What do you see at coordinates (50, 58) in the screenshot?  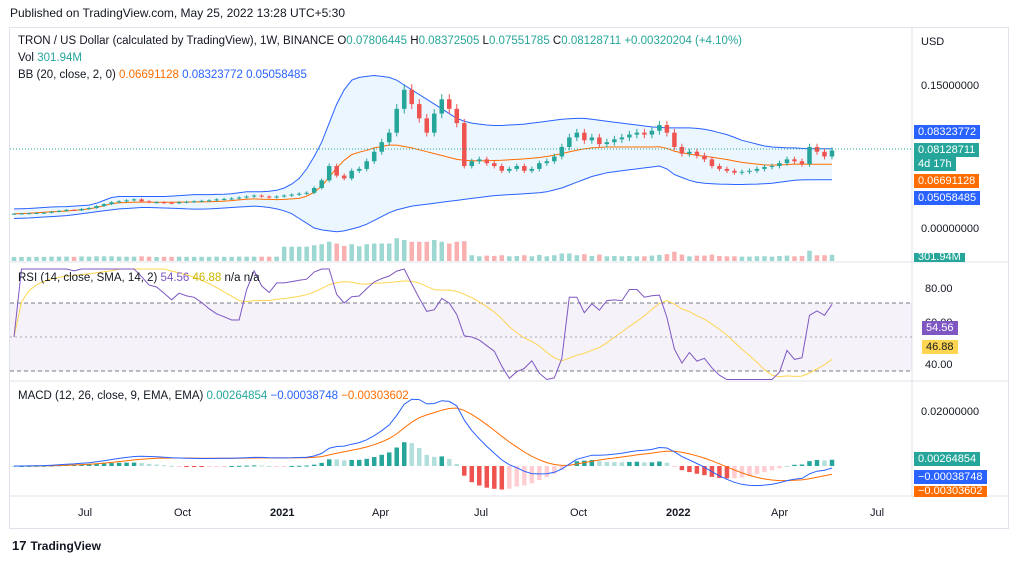 I see `volume-legend: Vol 301.94M` at bounding box center [50, 58].